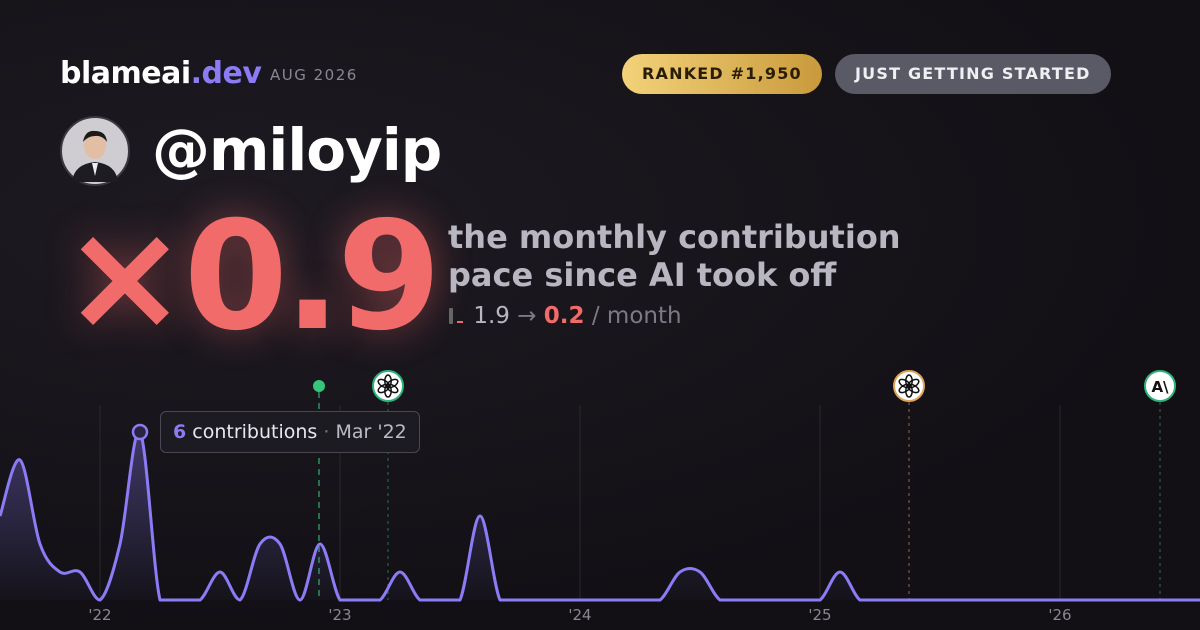 The image size is (1200, 630). I want to click on pace-unit: / month, so click(636, 316).